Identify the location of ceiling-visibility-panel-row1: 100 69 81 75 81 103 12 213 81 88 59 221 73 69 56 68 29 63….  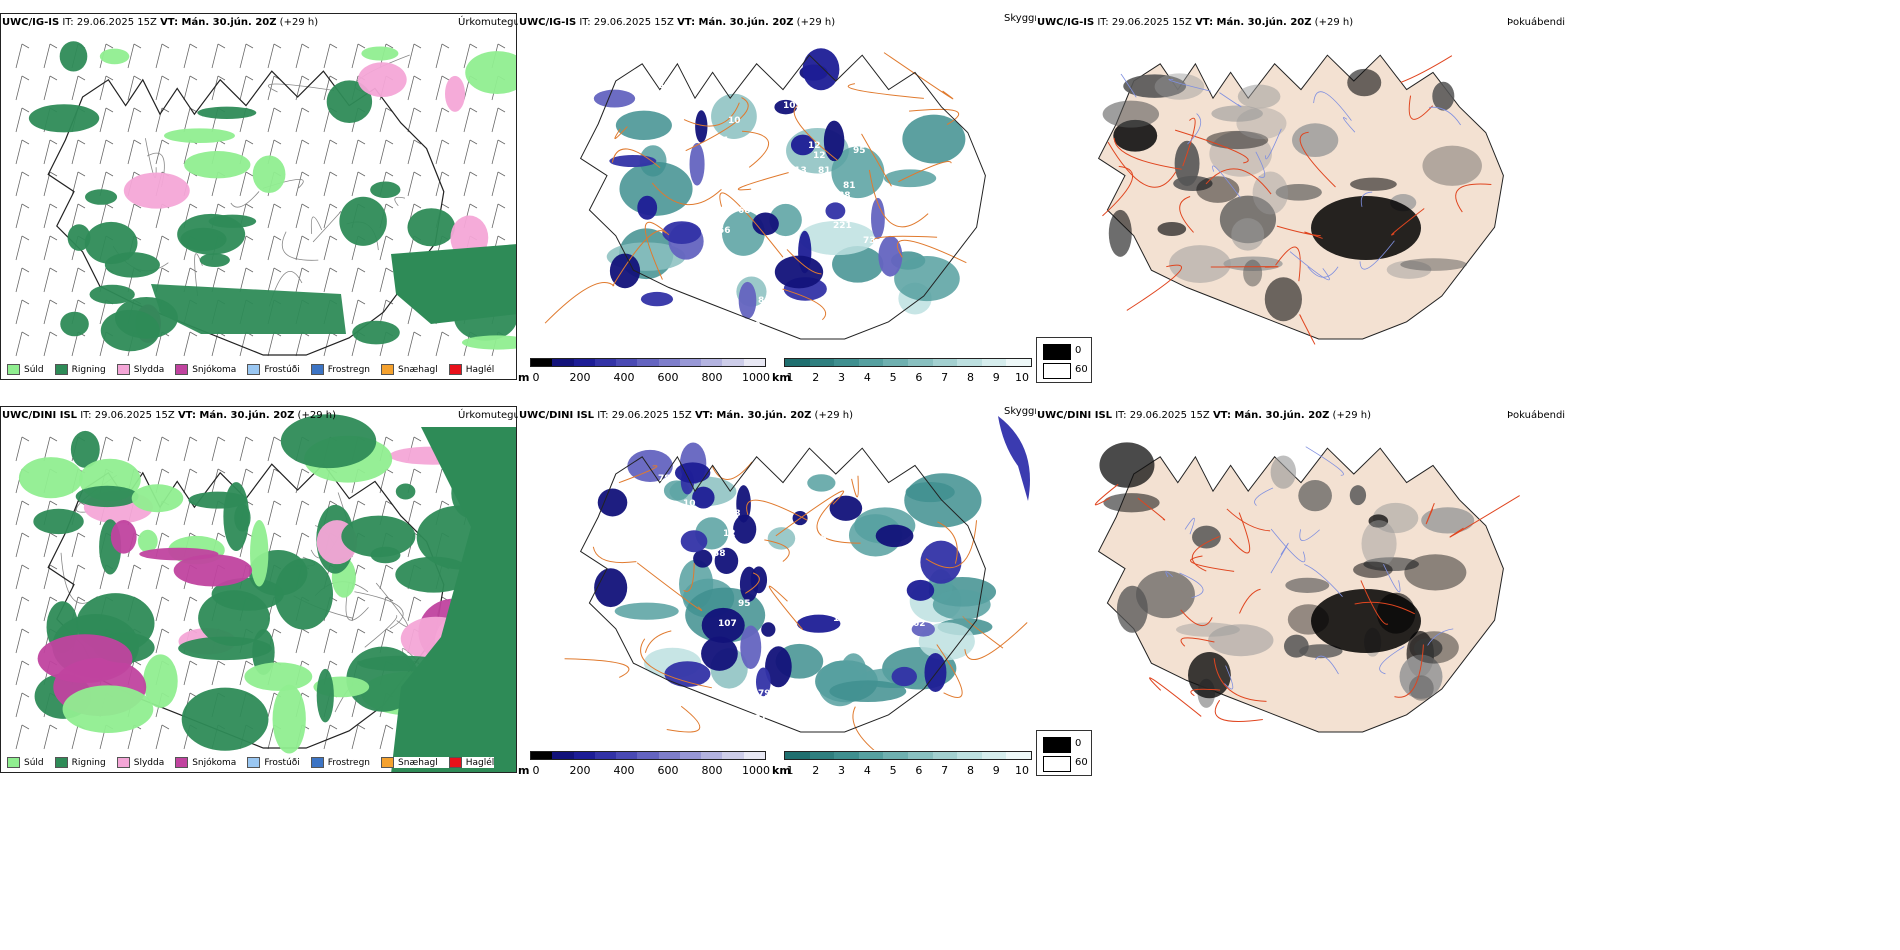
(776, 196).